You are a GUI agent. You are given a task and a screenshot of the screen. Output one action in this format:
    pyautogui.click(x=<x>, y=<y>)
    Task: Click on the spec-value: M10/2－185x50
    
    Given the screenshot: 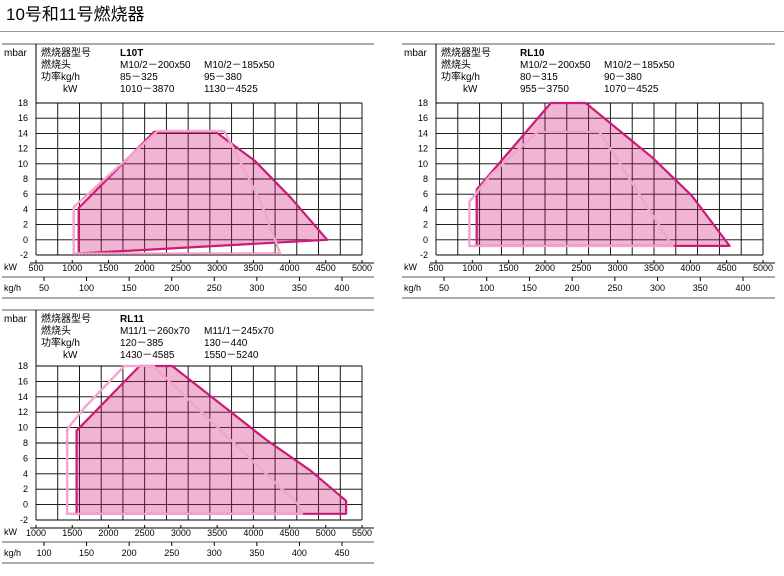 What is the action you would take?
    pyautogui.click(x=639, y=65)
    